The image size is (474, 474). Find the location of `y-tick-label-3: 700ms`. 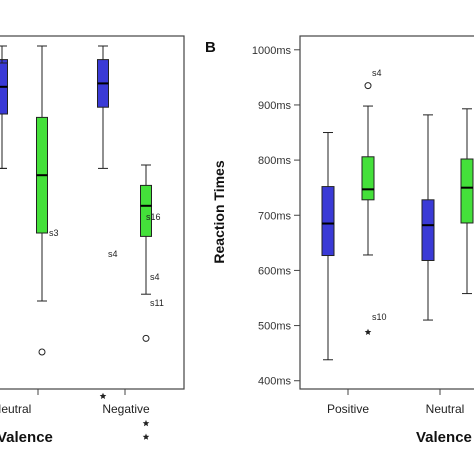

y-tick-label-3: 700ms is located at coordinates (275, 216).